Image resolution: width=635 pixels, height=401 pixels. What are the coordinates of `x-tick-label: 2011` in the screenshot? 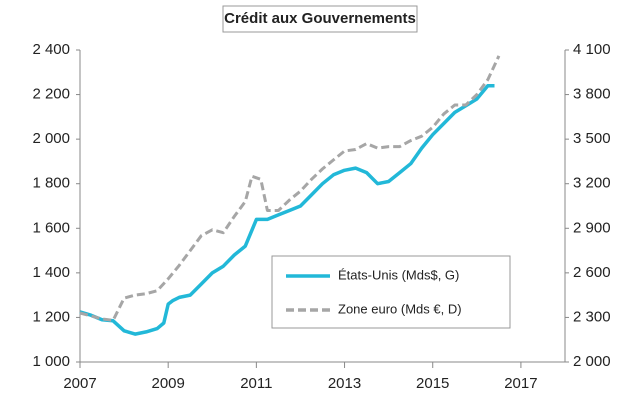 It's located at (256, 383).